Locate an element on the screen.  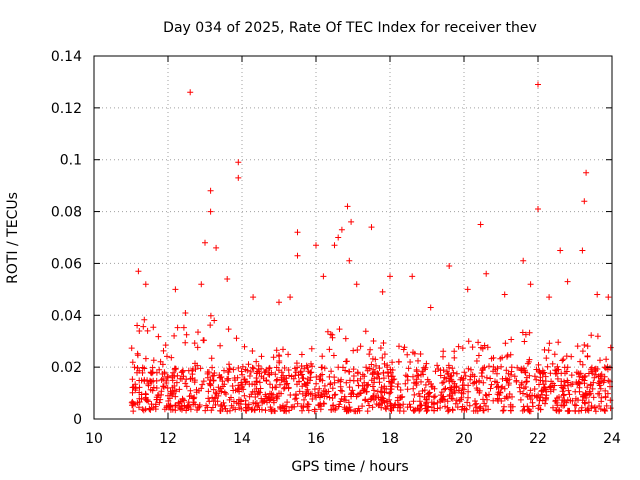
y-tick-label: 0.02 is located at coordinates (66, 368).